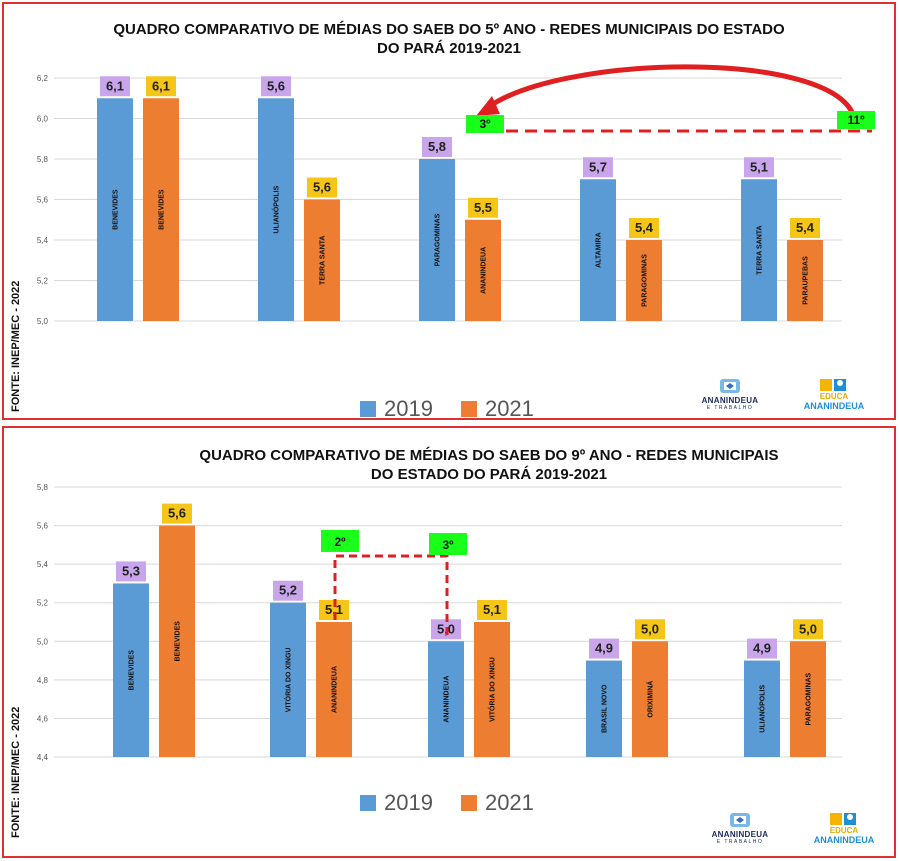 The width and height of the screenshot is (900, 861). What do you see at coordinates (760, 249) in the screenshot?
I see `bar-name-label: TERRA SANTA` at bounding box center [760, 249].